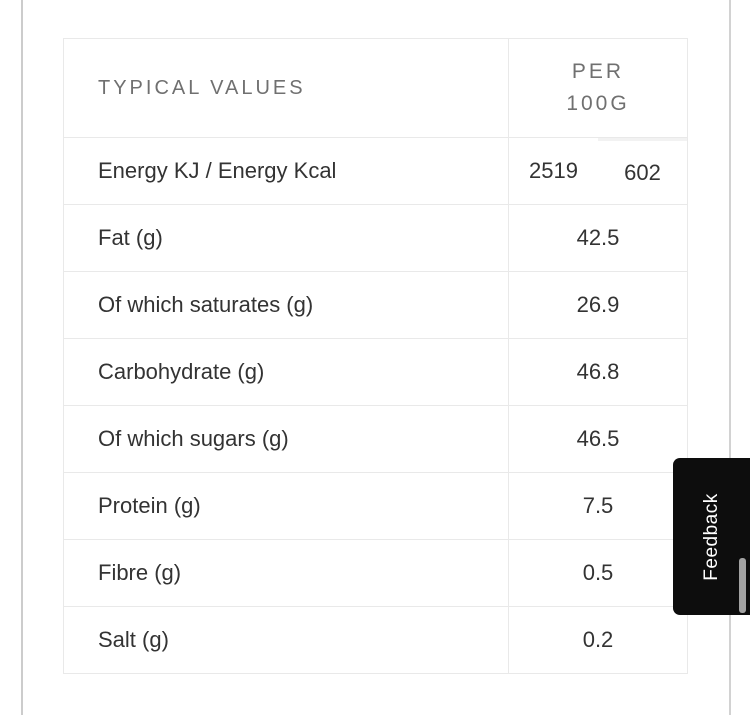 This screenshot has height=715, width=750. What do you see at coordinates (730, 357) in the screenshot?
I see `page-frame-line-right` at bounding box center [730, 357].